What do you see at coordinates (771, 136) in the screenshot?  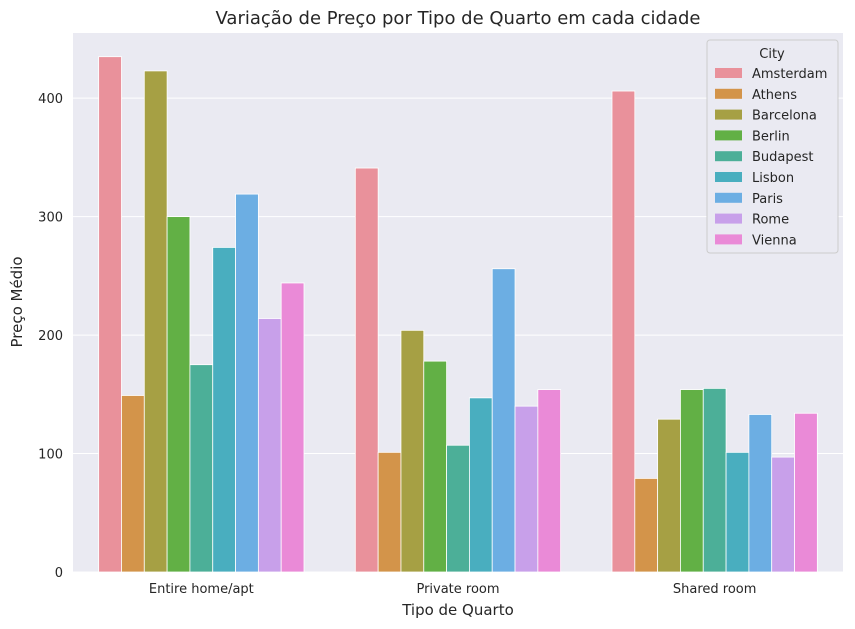 I see `legend-label-berlin: Berlin` at bounding box center [771, 136].